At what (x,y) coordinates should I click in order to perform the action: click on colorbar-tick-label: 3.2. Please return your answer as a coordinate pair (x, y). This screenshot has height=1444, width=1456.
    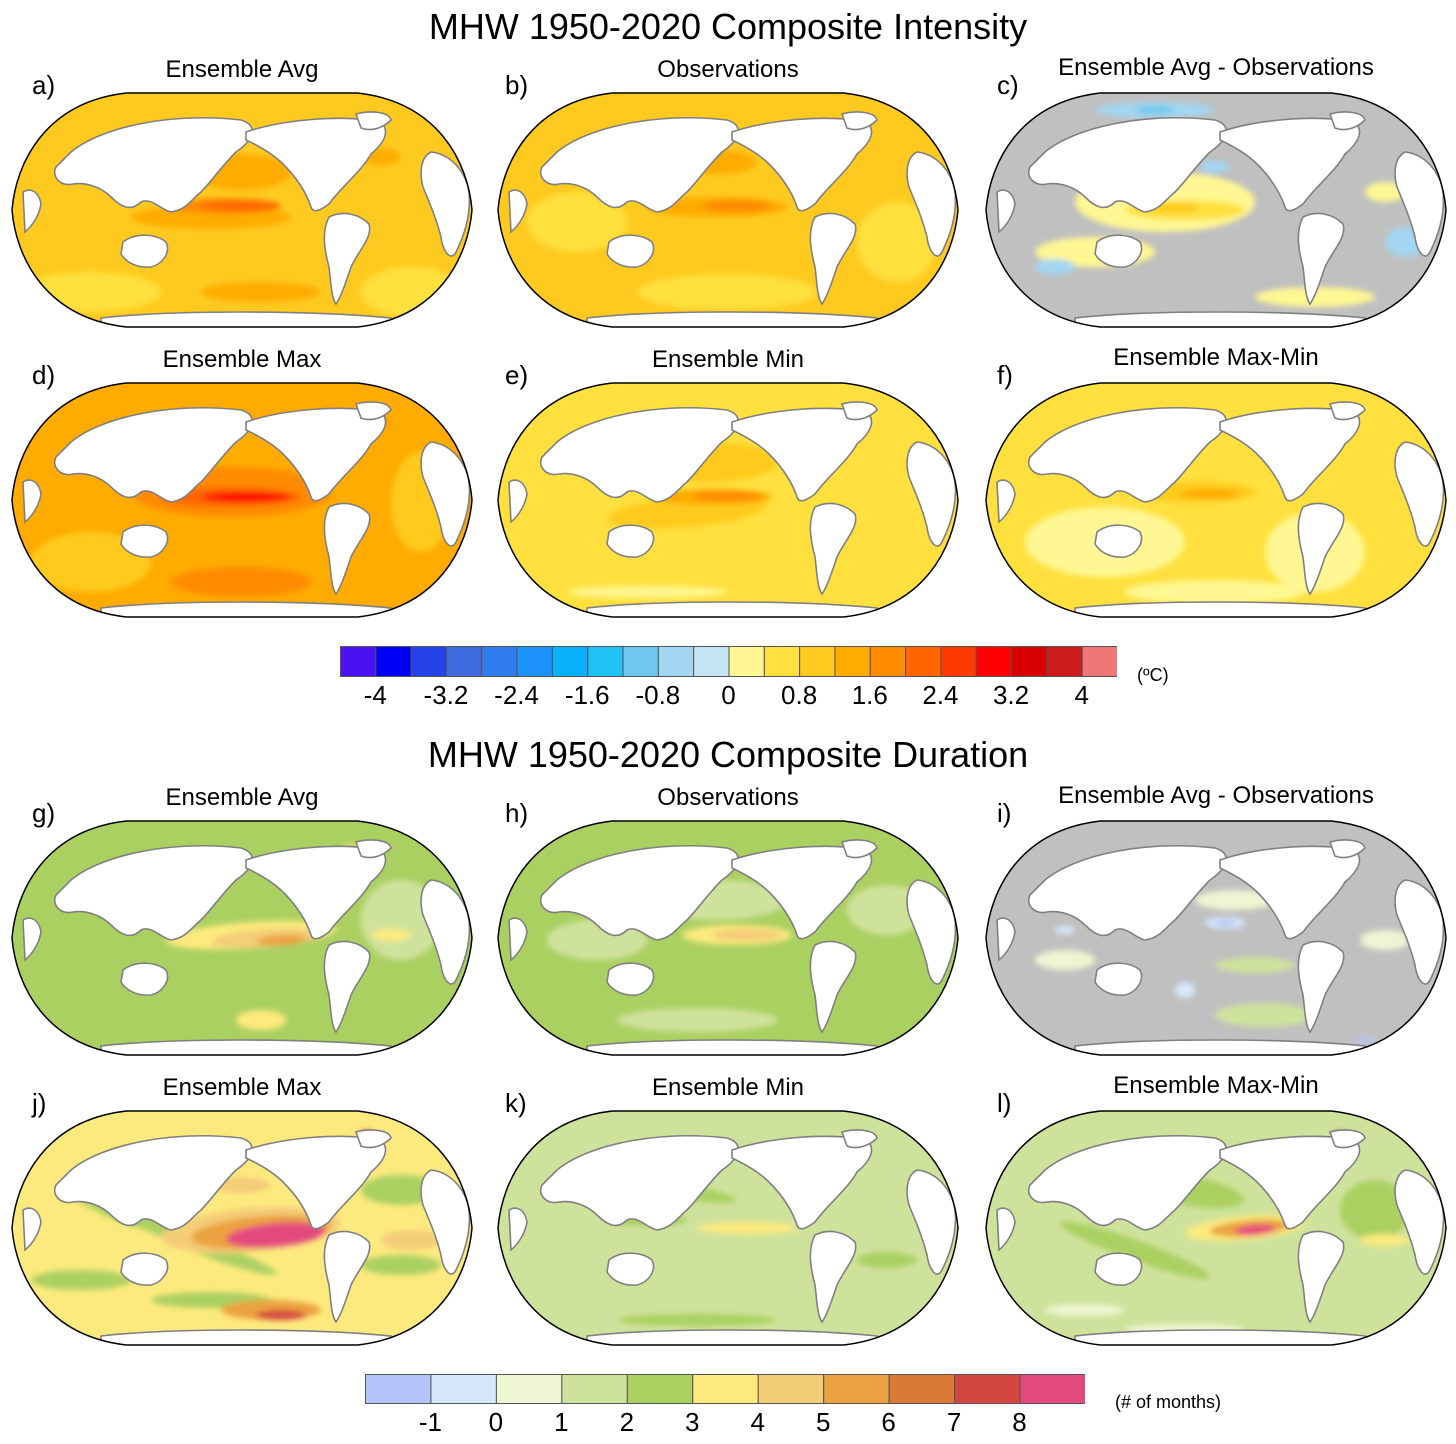
    Looking at the image, I should click on (1011, 695).